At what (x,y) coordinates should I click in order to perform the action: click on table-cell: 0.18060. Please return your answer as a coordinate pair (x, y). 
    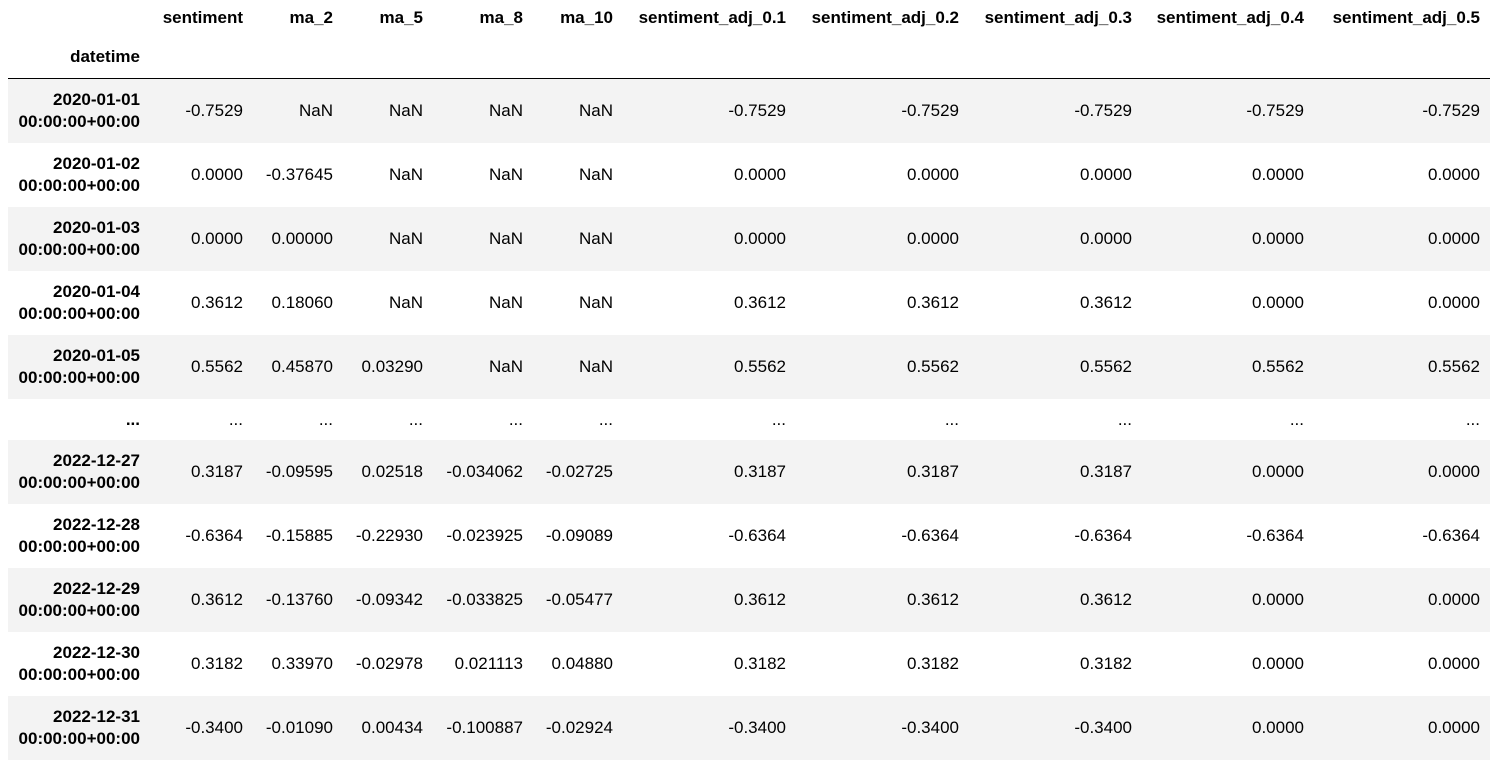
    Looking at the image, I should click on (302, 302).